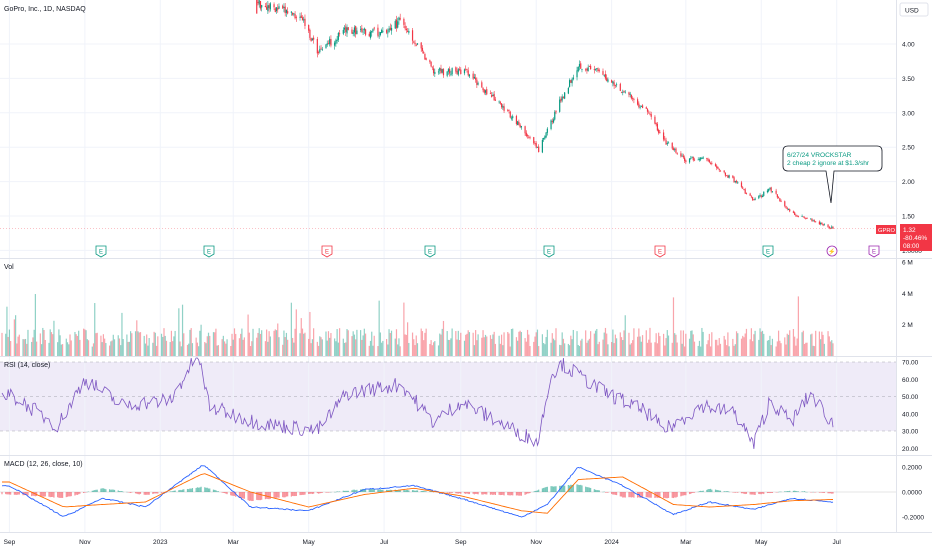  What do you see at coordinates (309, 542) in the screenshot?
I see `time-tick: May` at bounding box center [309, 542].